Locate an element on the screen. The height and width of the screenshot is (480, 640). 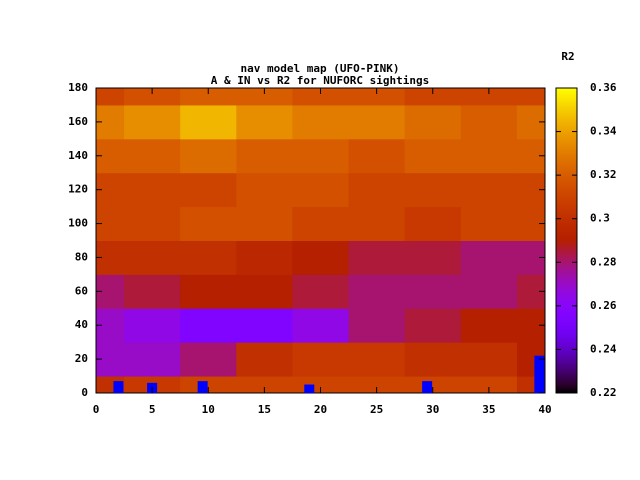
x-tick-label: 0 is located at coordinates (96, 409).